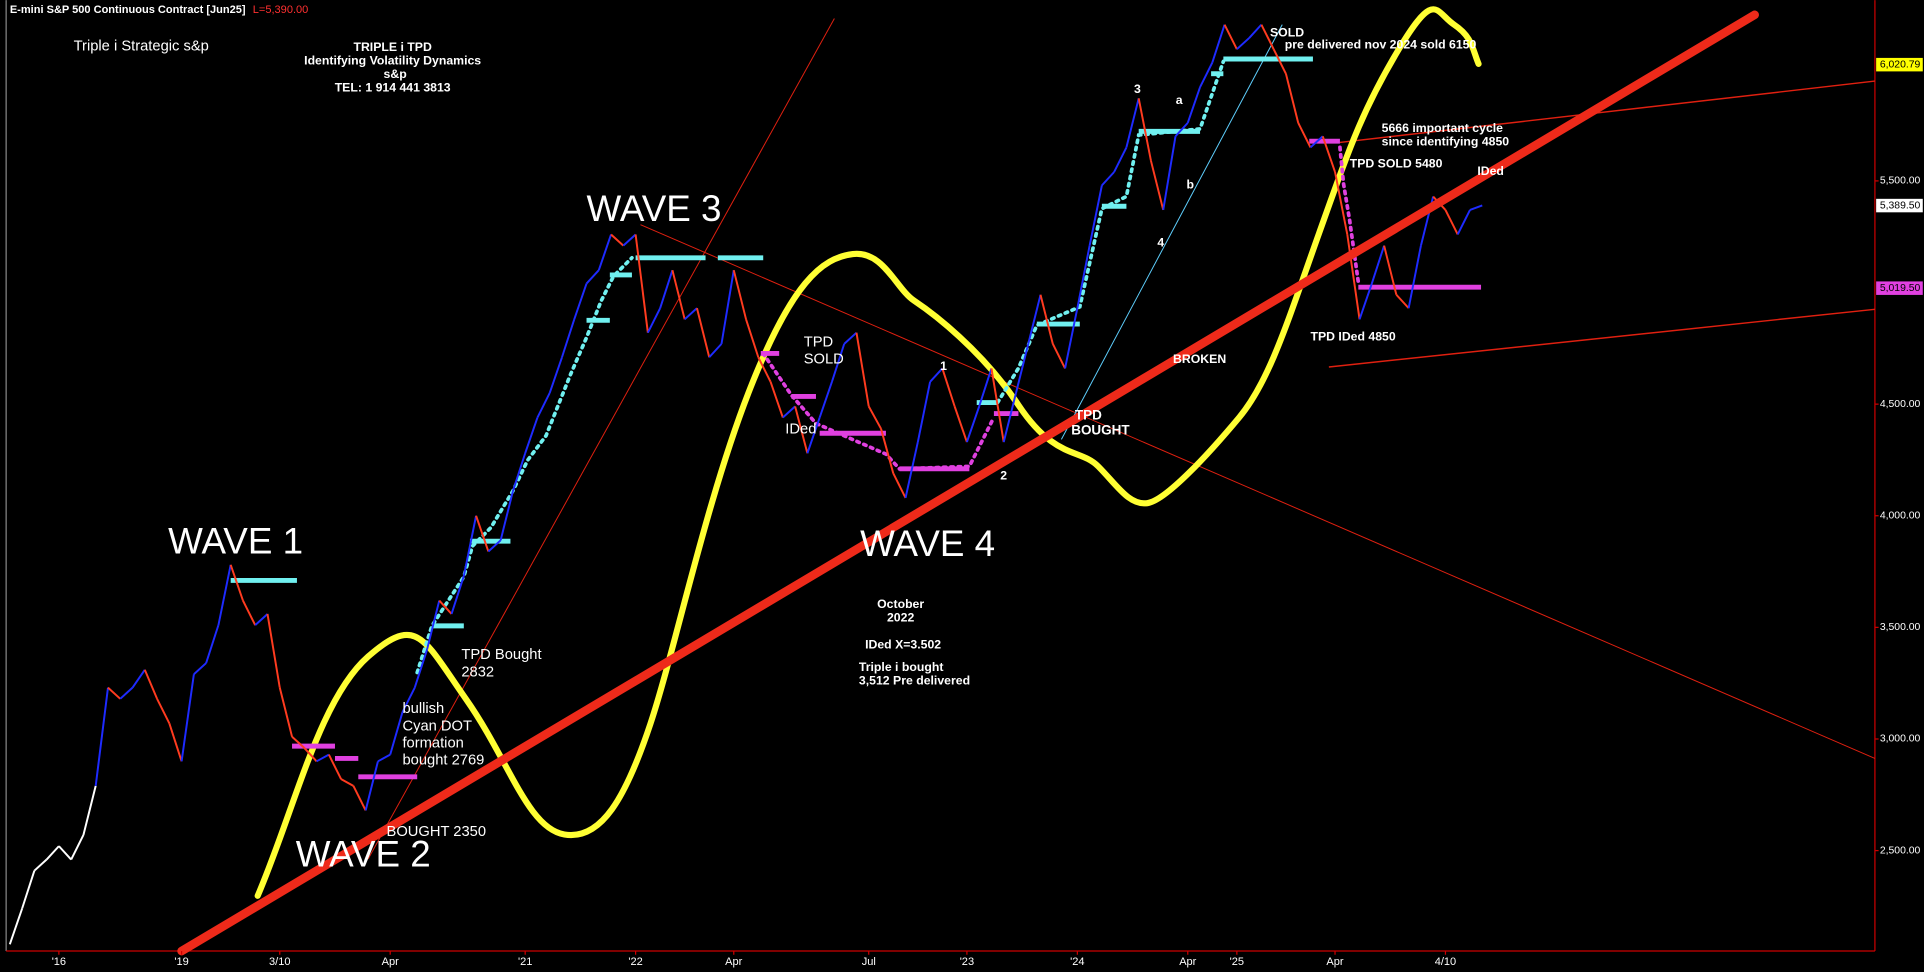  I want to click on annotation: 5666 important cycle, so click(1443, 128).